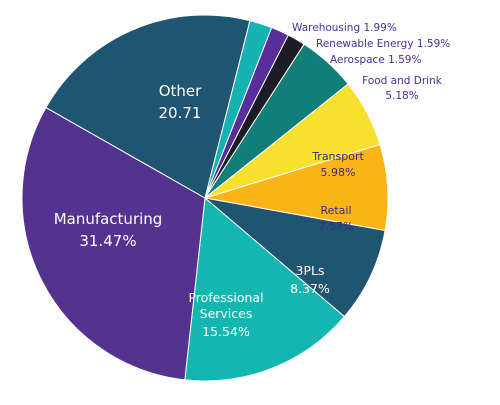  Describe the element at coordinates (402, 81) in the screenshot. I see `label-food-and-drink-name: Food and Drink` at that location.